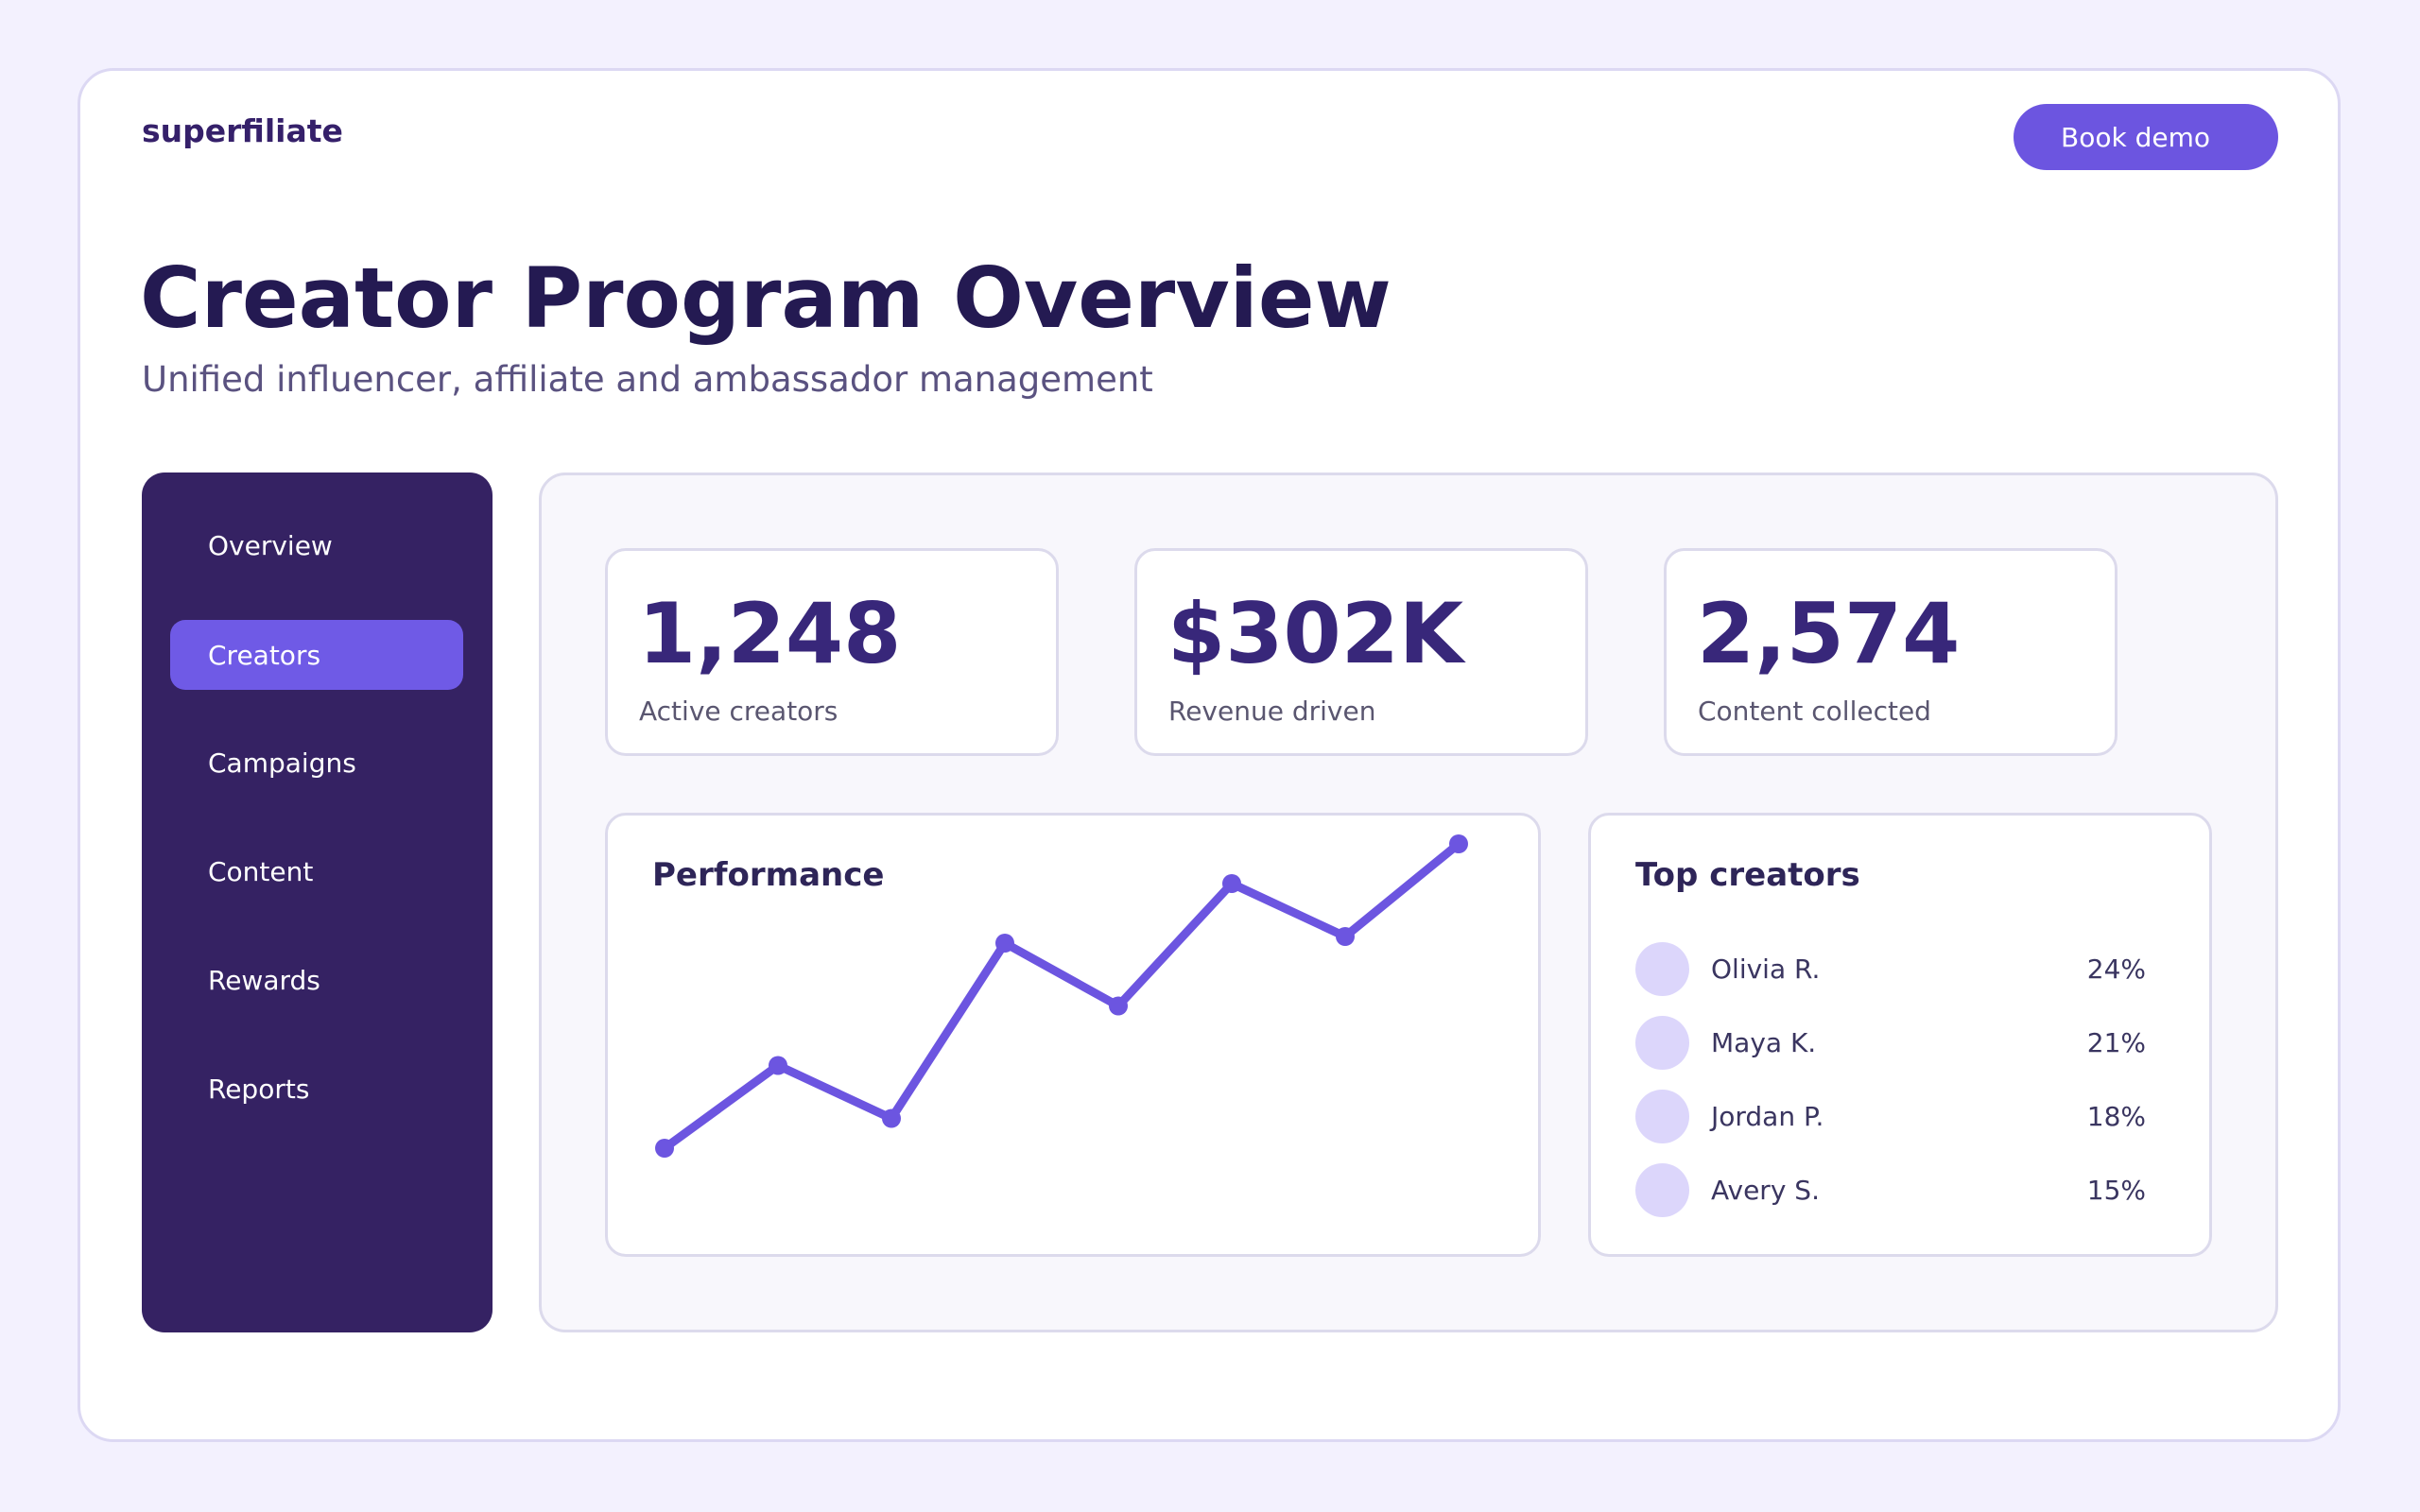 The image size is (2420, 1512). Describe the element at coordinates (264, 980) in the screenshot. I see `sidebar-item-rewards: Rewards` at that location.